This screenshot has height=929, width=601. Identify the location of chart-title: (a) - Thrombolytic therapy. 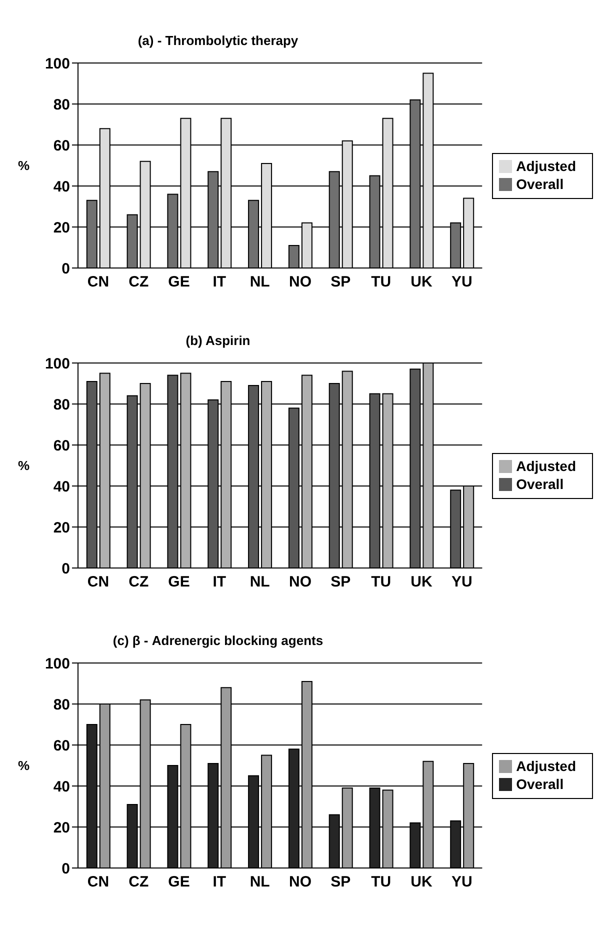
(218, 40).